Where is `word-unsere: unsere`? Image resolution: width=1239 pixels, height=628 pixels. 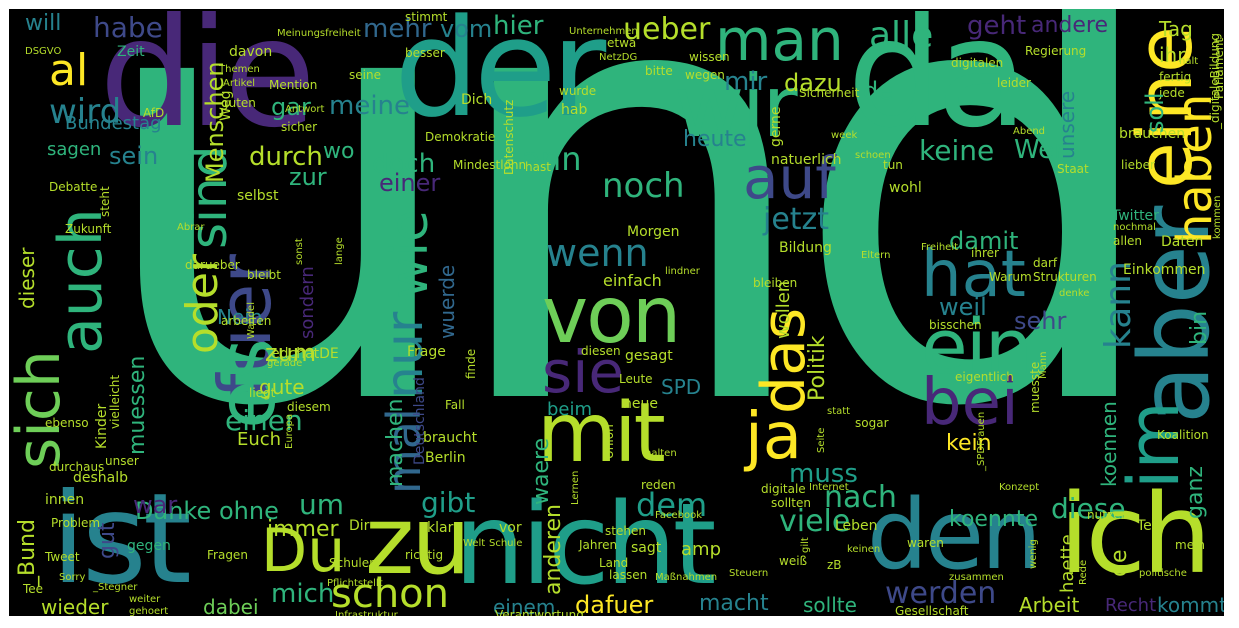 word-unsere: unsere is located at coordinates (1067, 124).